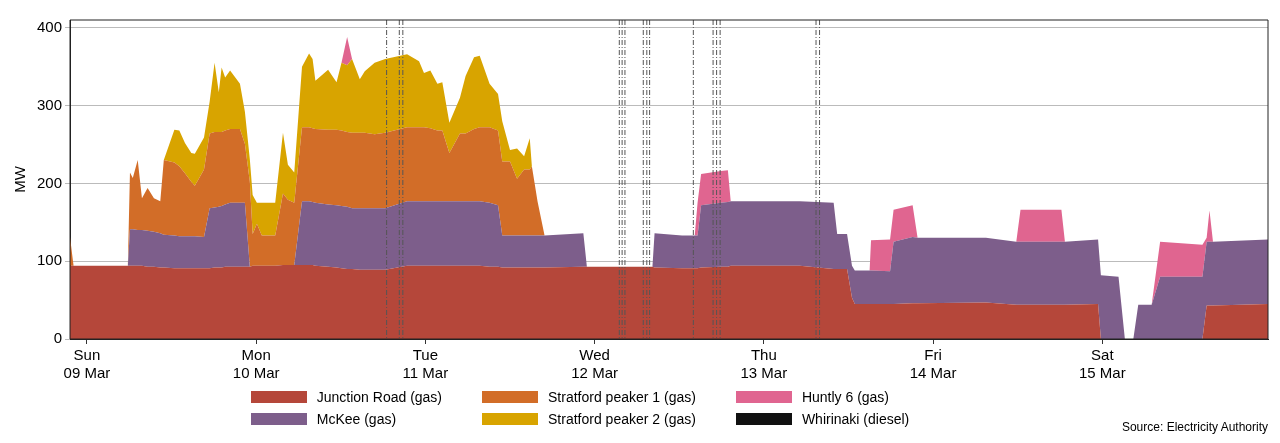 The image size is (1280, 443). What do you see at coordinates (933, 364) in the screenshot?
I see `x-tick-label: Fri 14 Mar` at bounding box center [933, 364].